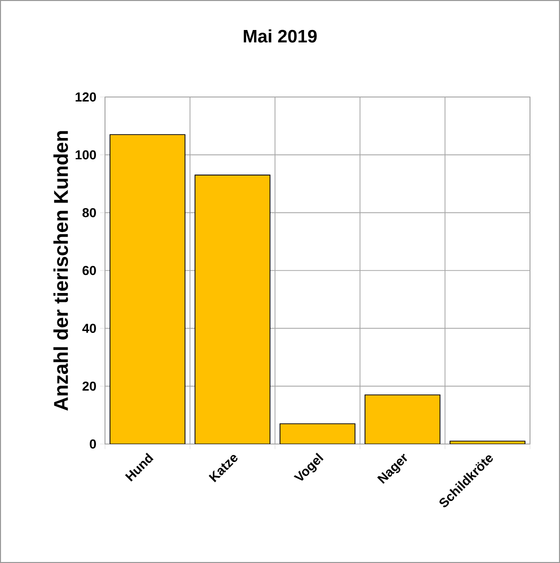 This screenshot has height=563, width=560. What do you see at coordinates (86, 155) in the screenshot?
I see `y-tick-label: 100` at bounding box center [86, 155].